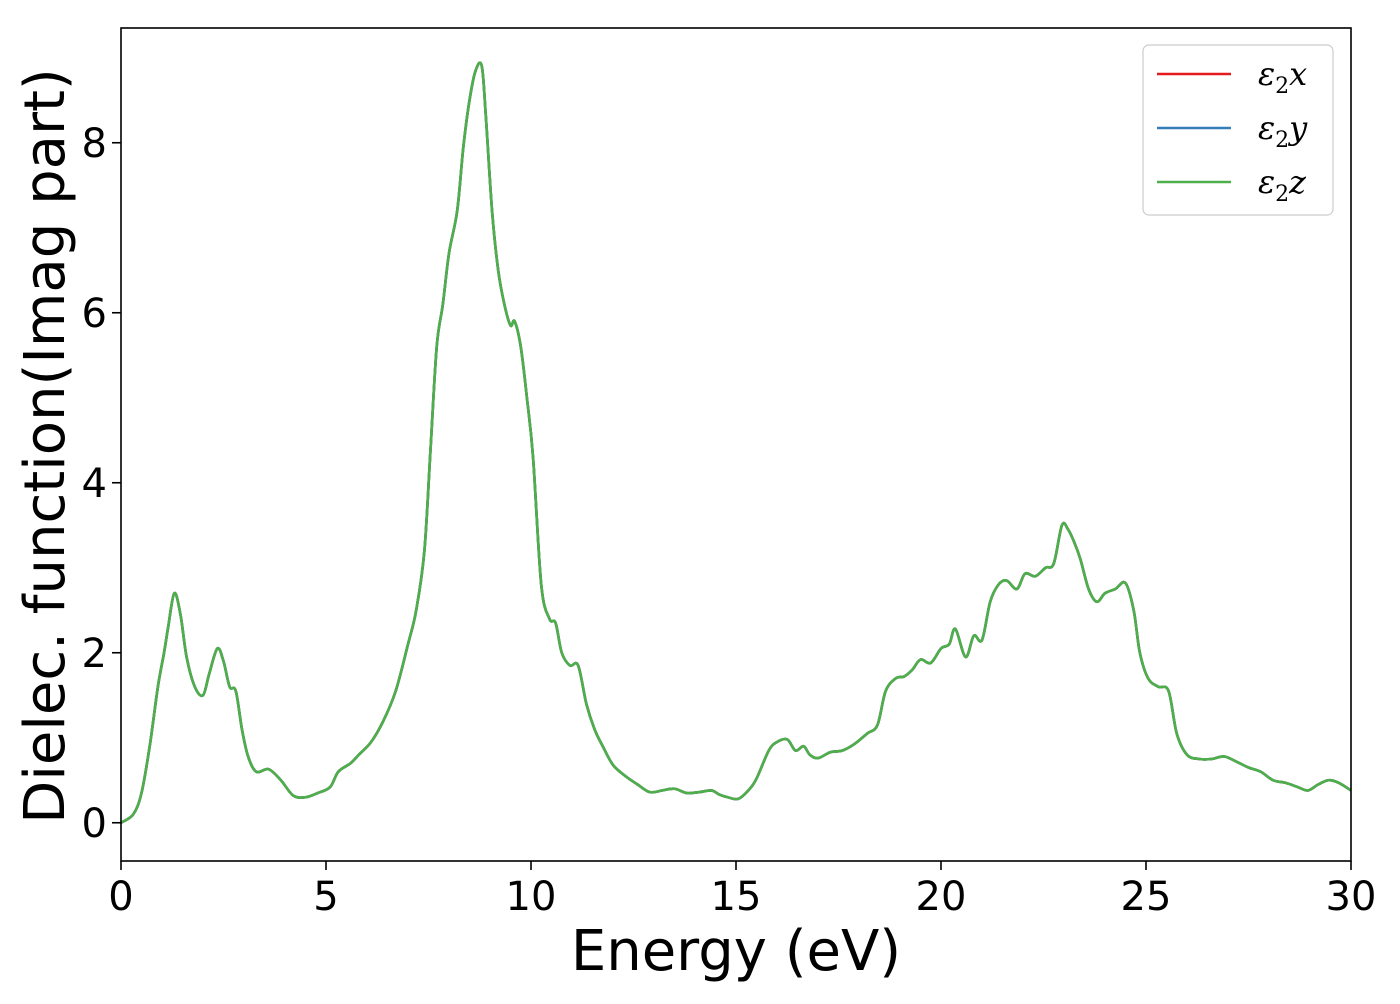 The width and height of the screenshot is (1400, 1004). What do you see at coordinates (94, 654) in the screenshot?
I see `y-tick-label: 2` at bounding box center [94, 654].